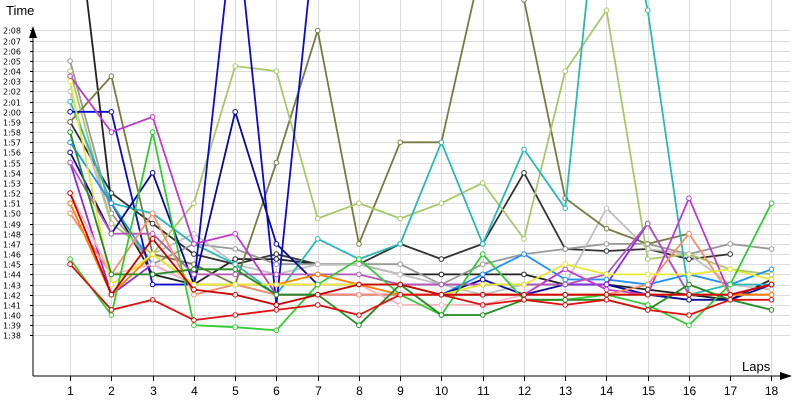 The image size is (800, 400). Describe the element at coordinates (690, 391) in the screenshot. I see `x-tick-label: 16` at that location.